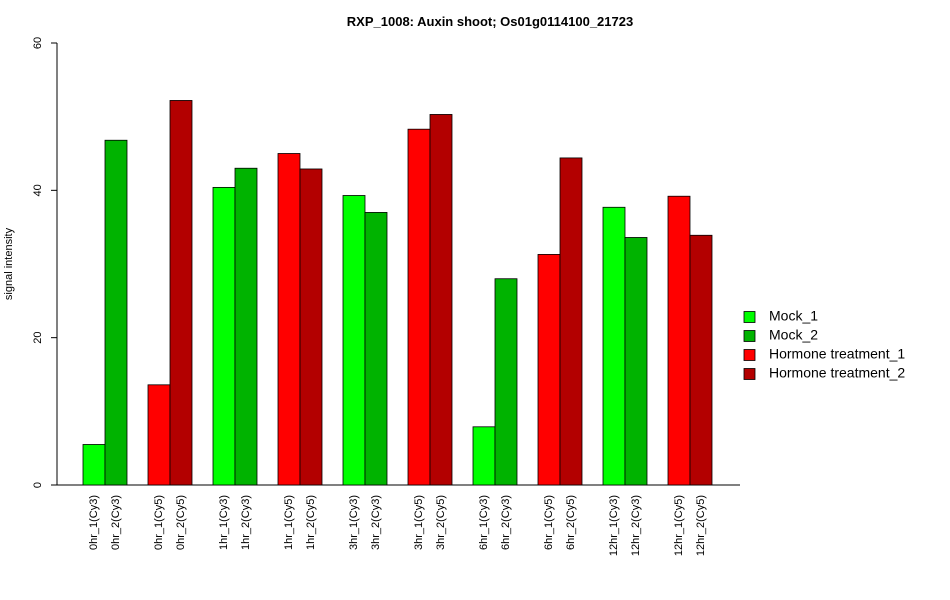 The height and width of the screenshot is (600, 950). Describe the element at coordinates (506, 522) in the screenshot. I see `x-tick-label: 6hr_2(Cy3)` at that location.